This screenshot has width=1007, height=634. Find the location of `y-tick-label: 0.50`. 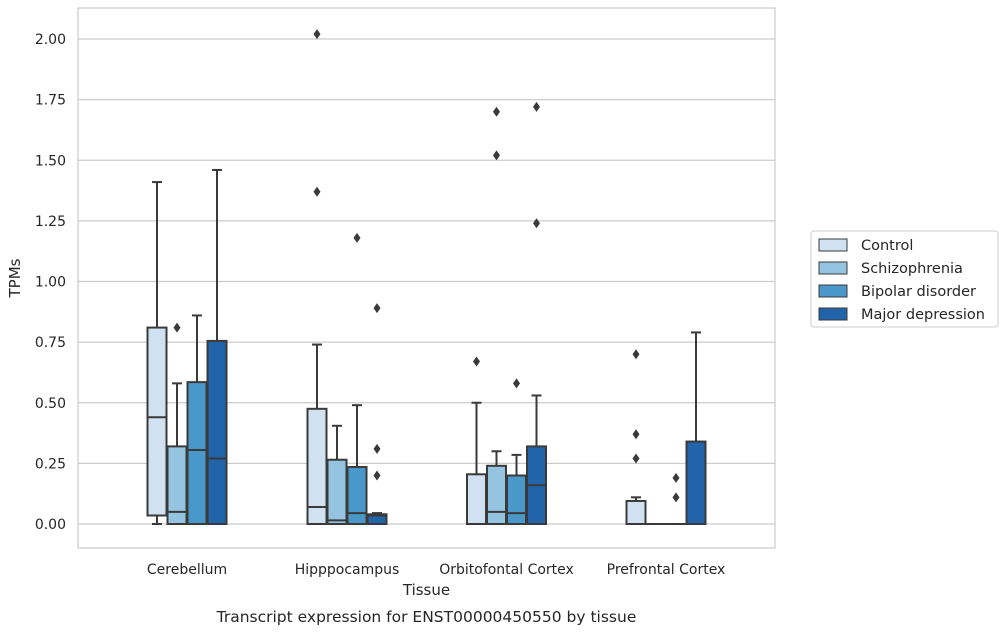

y-tick-label: 0.50 is located at coordinates (50, 404).